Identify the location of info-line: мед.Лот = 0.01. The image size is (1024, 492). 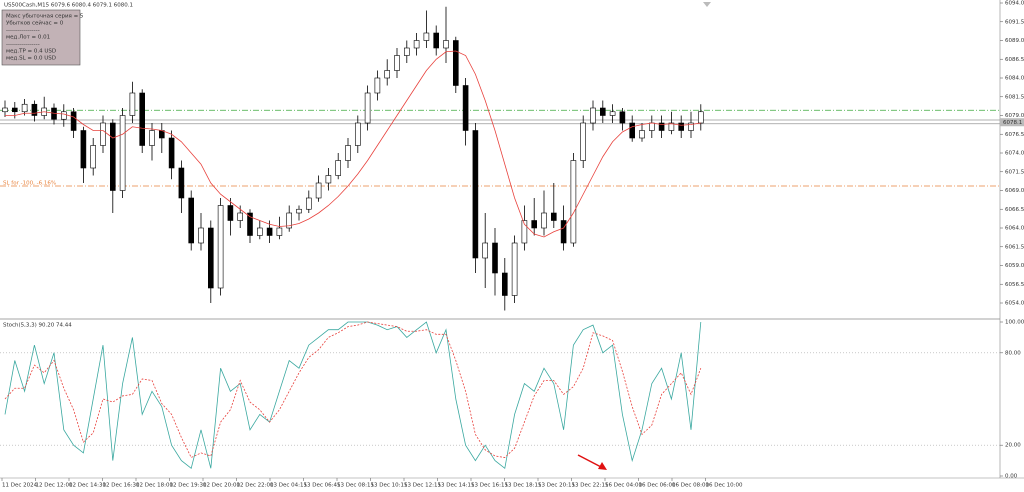
(28, 38).